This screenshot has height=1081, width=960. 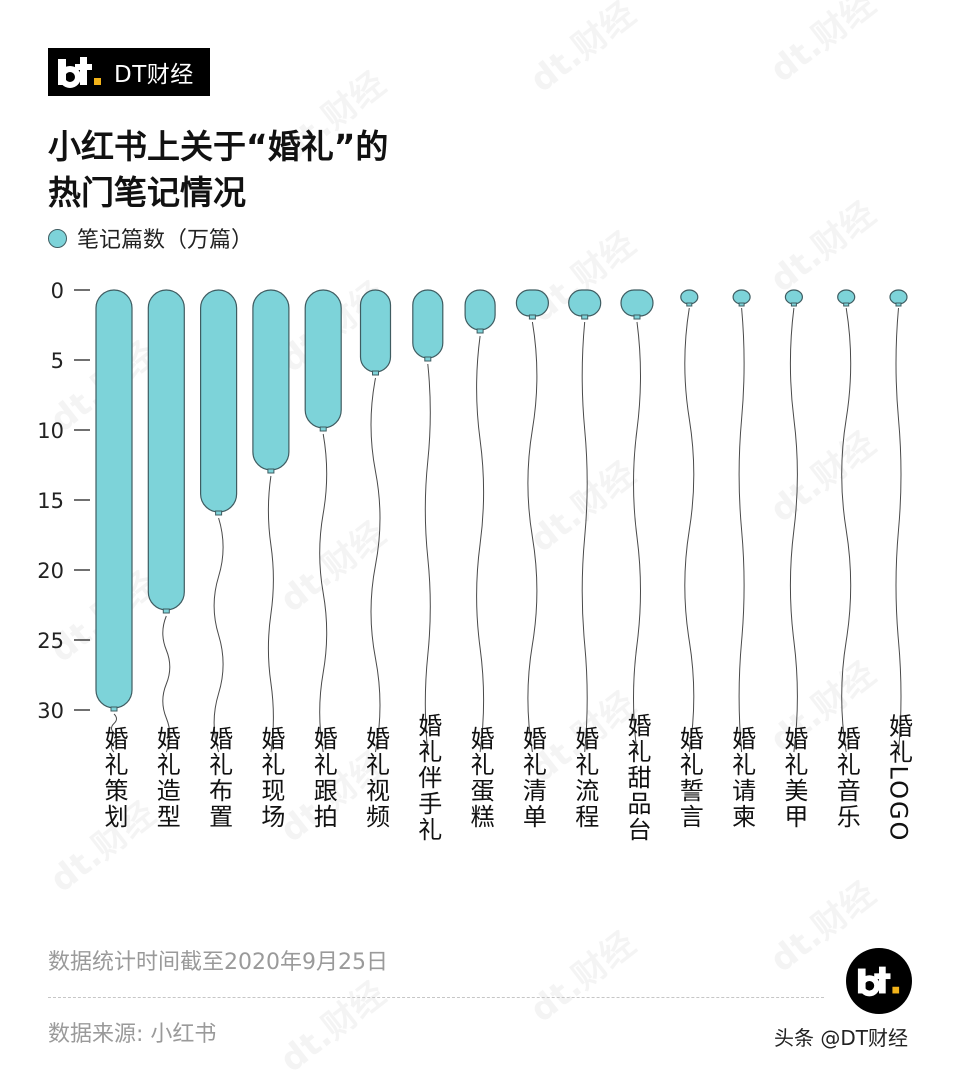 What do you see at coordinates (436, 997) in the screenshot?
I see `footer-divider` at bounding box center [436, 997].